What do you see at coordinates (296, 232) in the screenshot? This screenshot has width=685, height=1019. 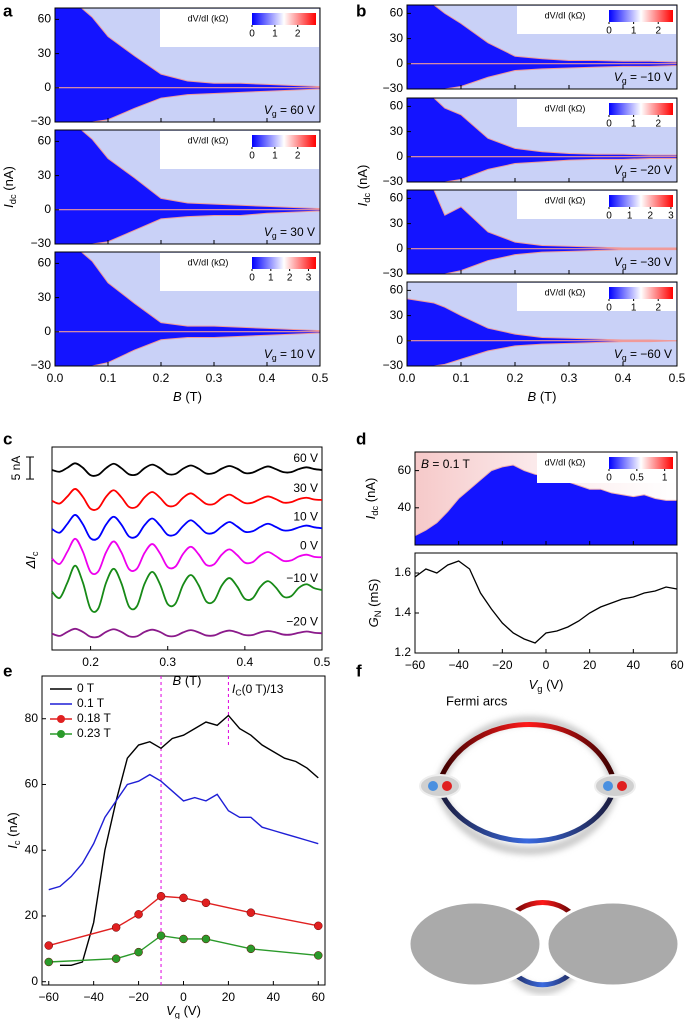 I see `label-part: = 30 V` at bounding box center [296, 232].